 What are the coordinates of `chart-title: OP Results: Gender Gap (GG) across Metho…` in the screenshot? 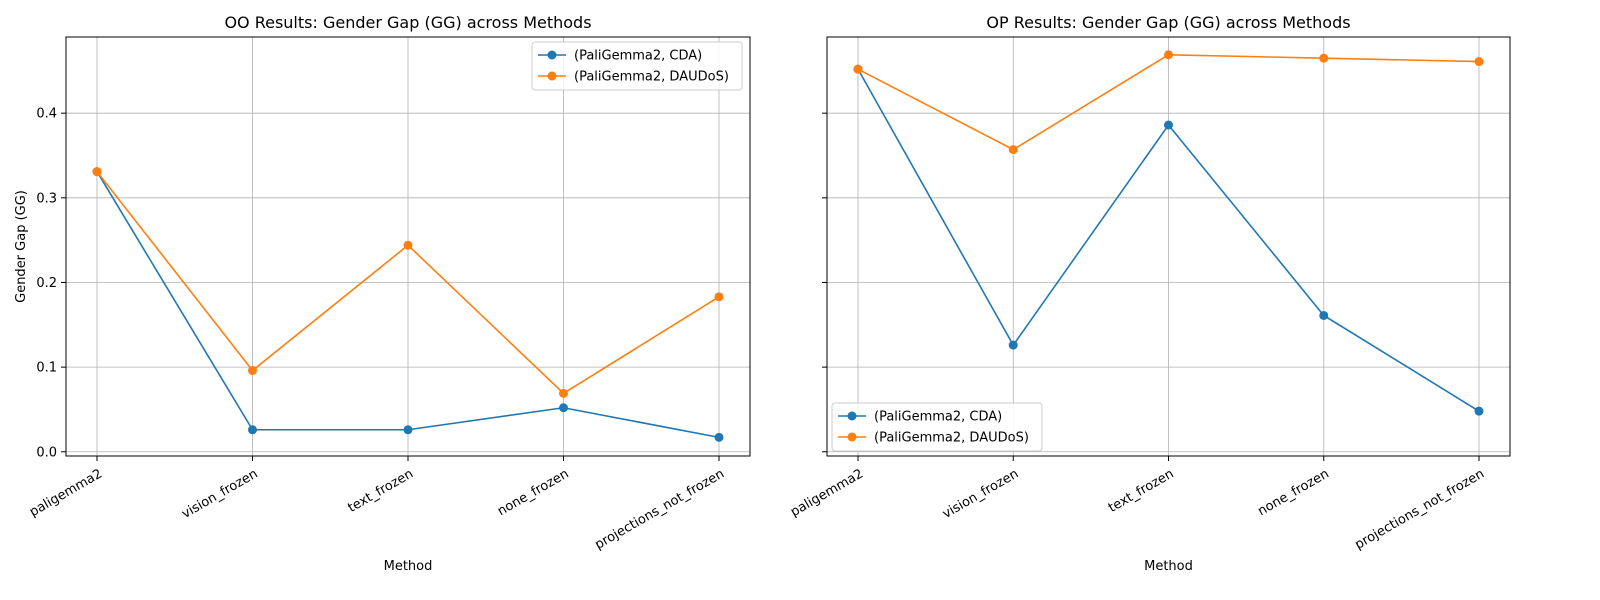 It's located at (1168, 22).